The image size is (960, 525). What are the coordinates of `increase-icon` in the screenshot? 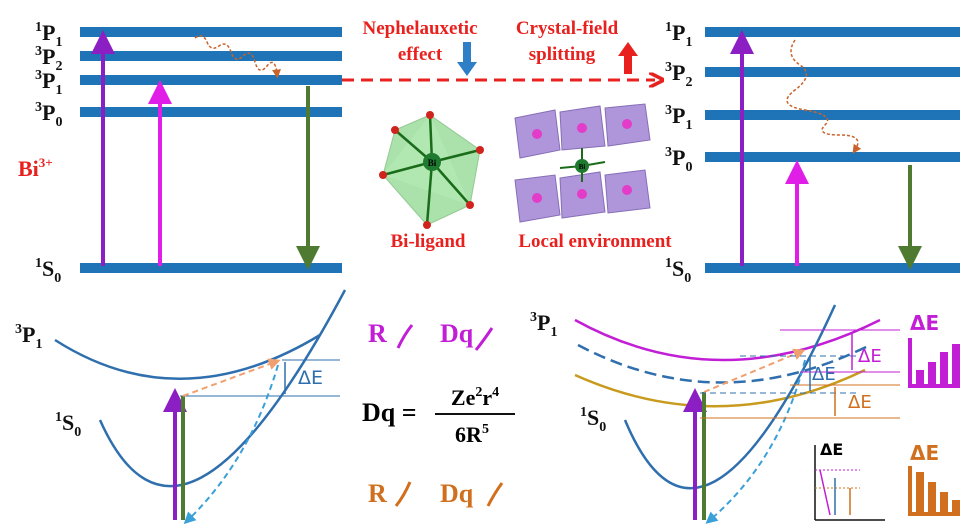 It's located at (934, 363).